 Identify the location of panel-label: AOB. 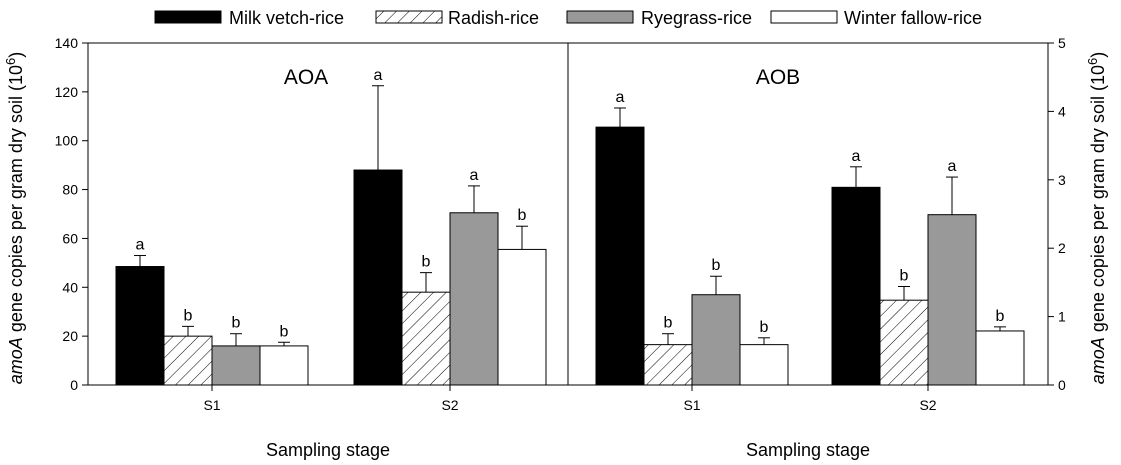
(778, 77).